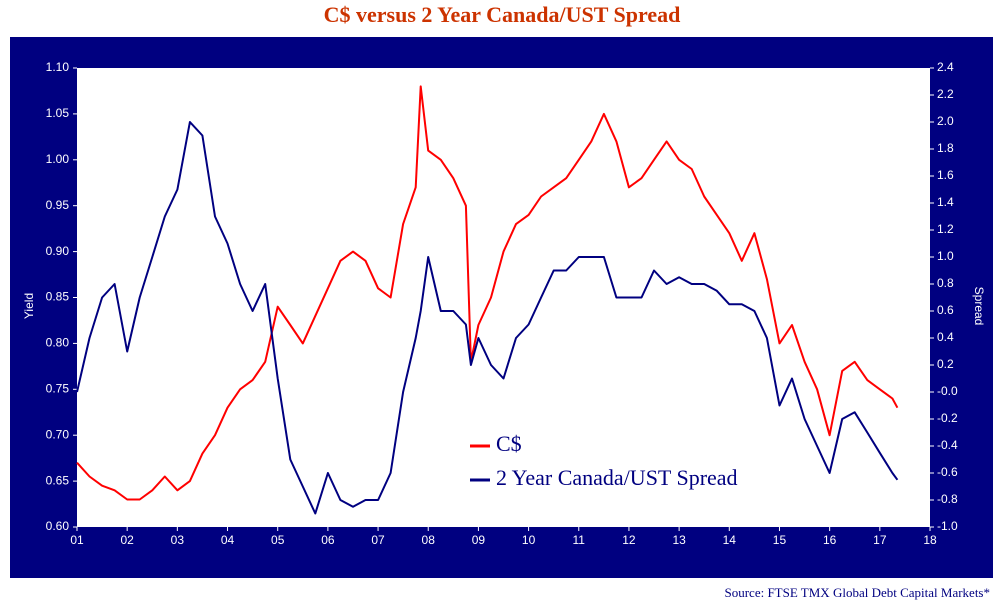  Describe the element at coordinates (328, 540) in the screenshot. I see `x-tick-label: 06` at that location.